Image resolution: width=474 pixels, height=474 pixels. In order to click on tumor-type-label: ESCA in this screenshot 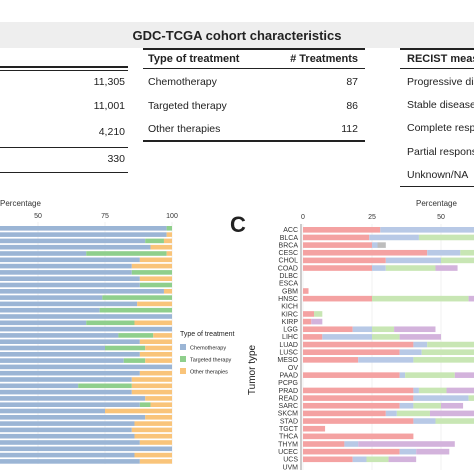, I will do `click(288, 284)`.